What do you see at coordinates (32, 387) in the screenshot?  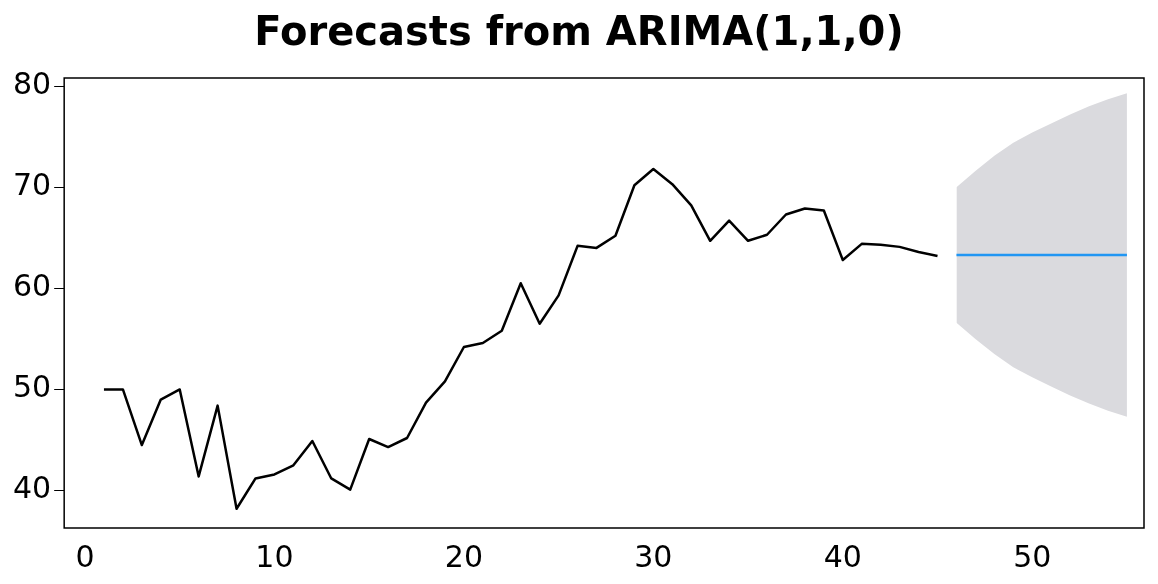 I see `y-tick-label: 50` at bounding box center [32, 387].